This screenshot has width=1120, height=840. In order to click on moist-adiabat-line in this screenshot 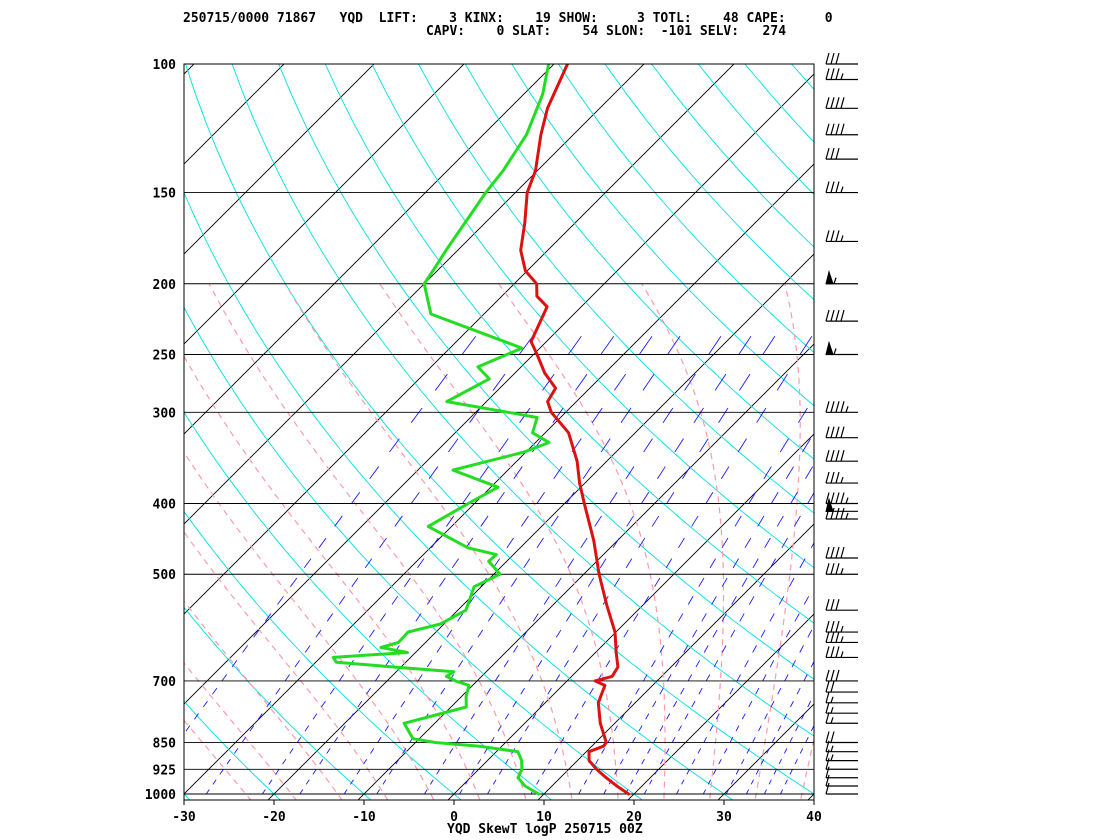, I will do `click(499, 541)`.